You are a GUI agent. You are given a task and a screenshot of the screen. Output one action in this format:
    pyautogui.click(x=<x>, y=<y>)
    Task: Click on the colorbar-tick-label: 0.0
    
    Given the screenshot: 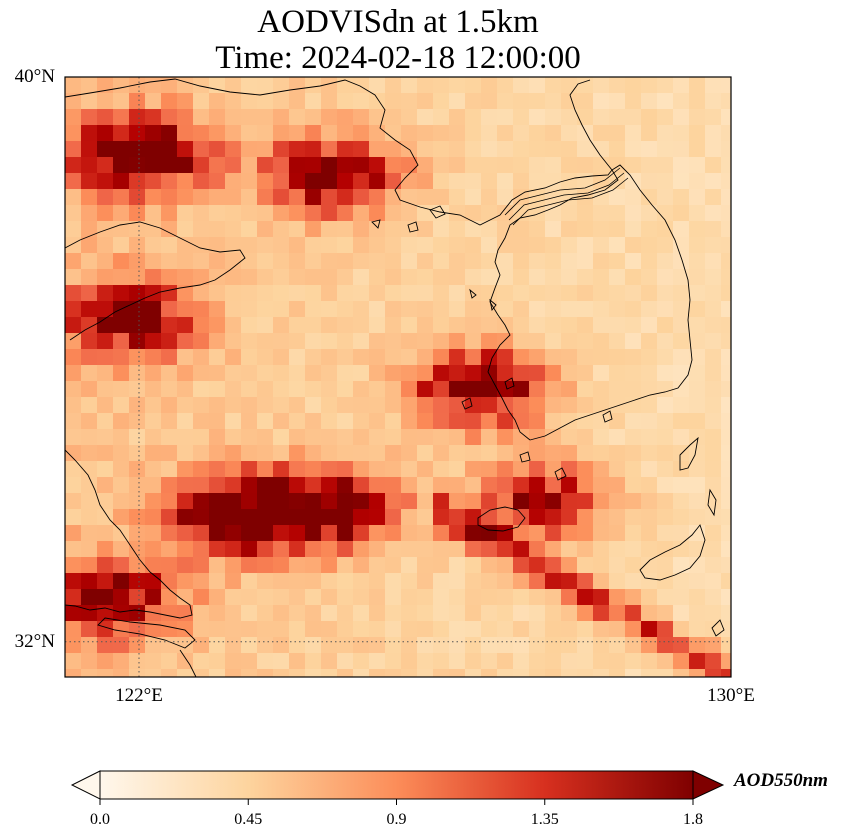 What is the action you would take?
    pyautogui.click(x=100, y=819)
    